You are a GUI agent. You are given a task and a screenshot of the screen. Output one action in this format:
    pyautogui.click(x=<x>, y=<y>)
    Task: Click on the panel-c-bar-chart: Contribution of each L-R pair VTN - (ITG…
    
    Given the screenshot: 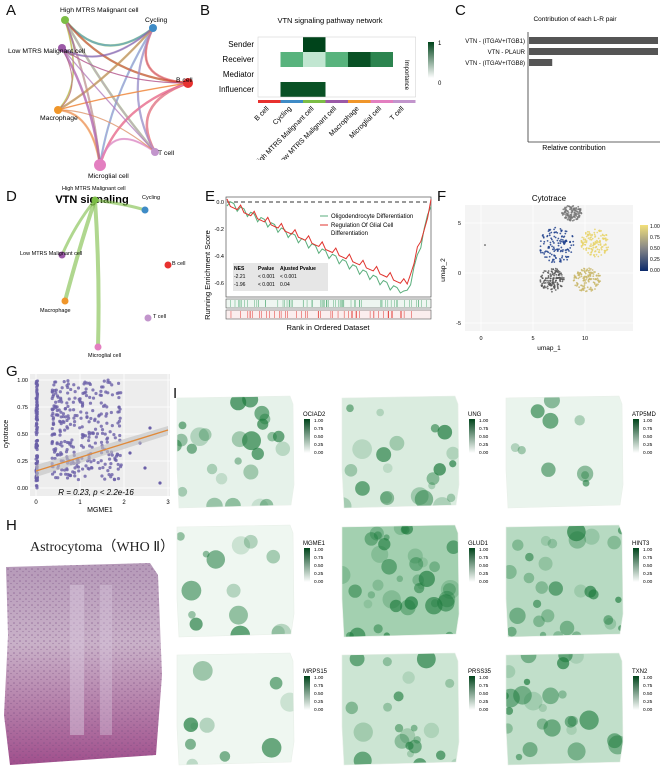 What is the action you would take?
    pyautogui.click(x=562, y=84)
    